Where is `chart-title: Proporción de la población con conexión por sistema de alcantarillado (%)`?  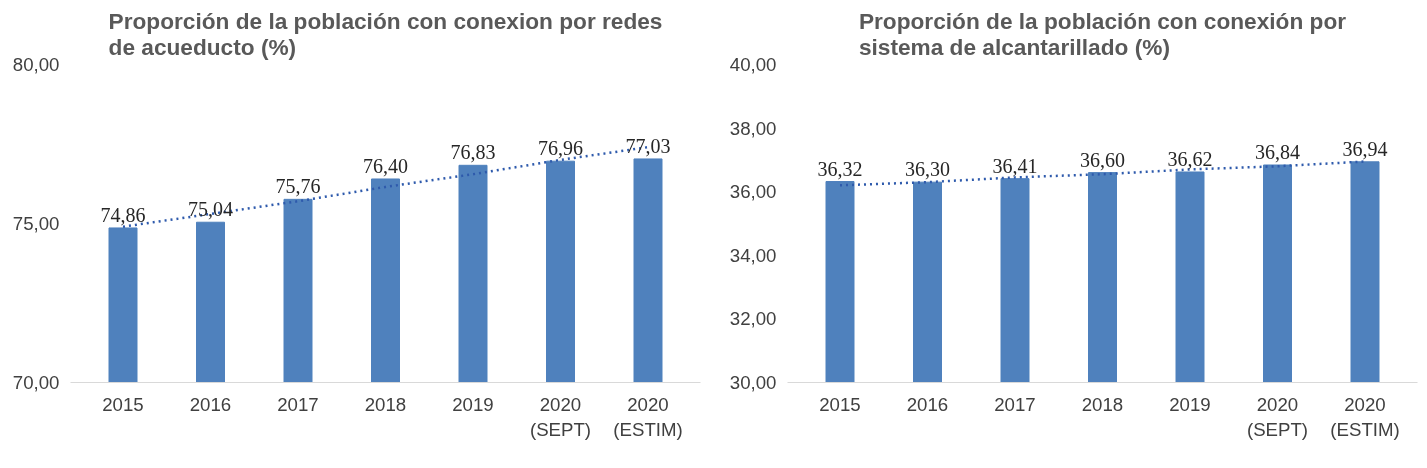 chart-title: Proporción de la población con conexión por sistema de alcantarillado (%) is located at coordinates (1102, 33).